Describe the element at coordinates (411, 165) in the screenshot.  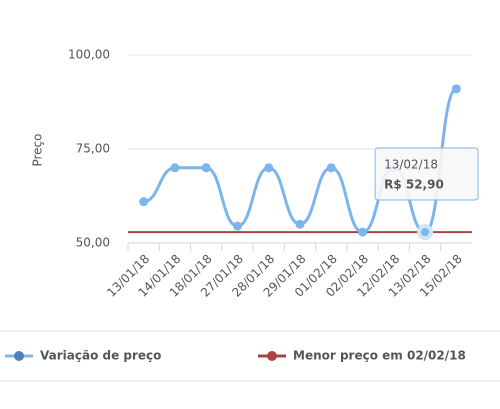
I see `tooltip-title: 13/02/18` at that location.